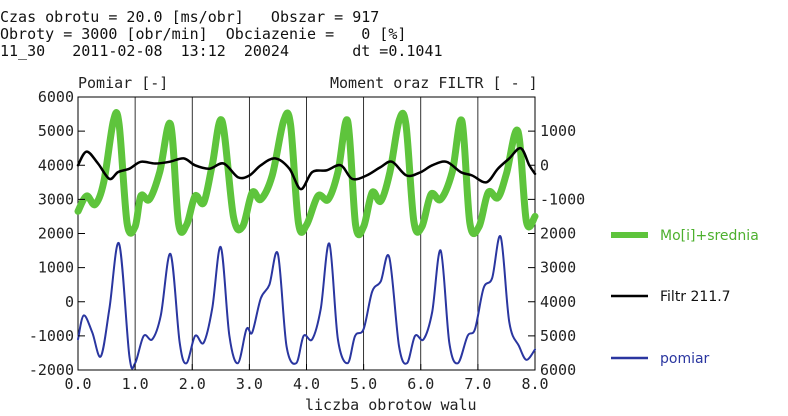  Describe the element at coordinates (56, 165) in the screenshot. I see `left-tick-label: 4000` at that location.